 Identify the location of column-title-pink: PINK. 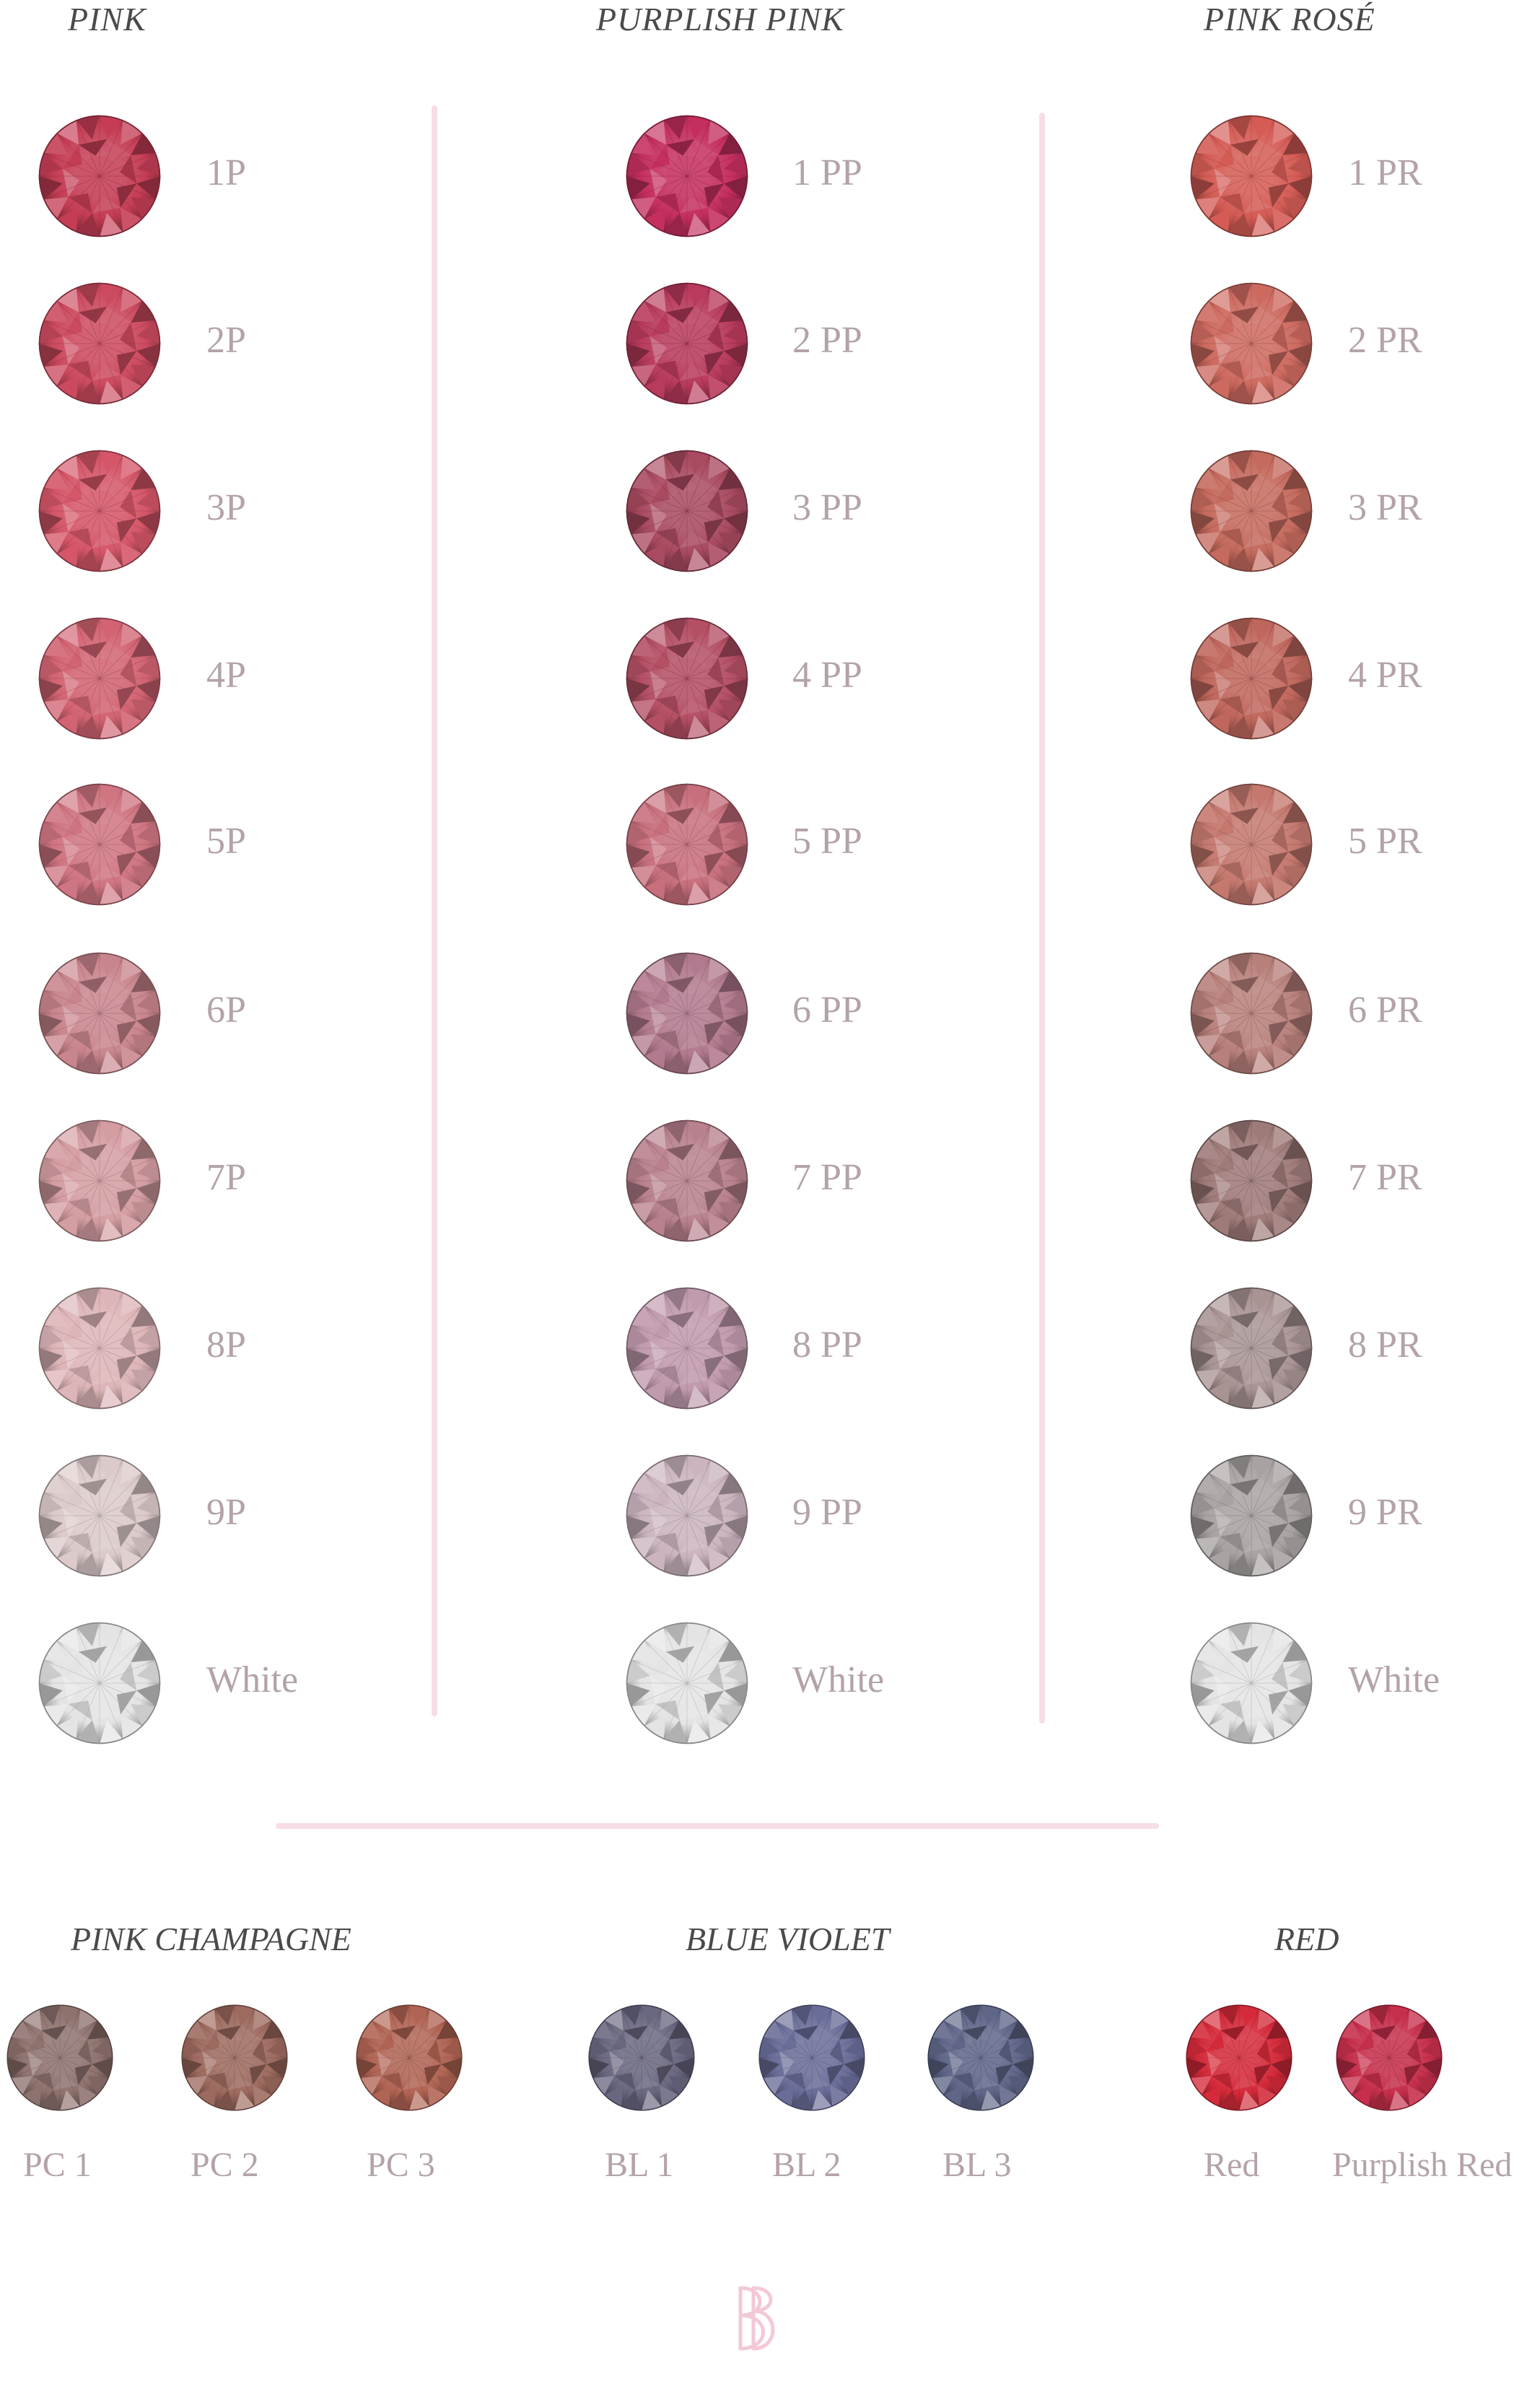
(107, 19).